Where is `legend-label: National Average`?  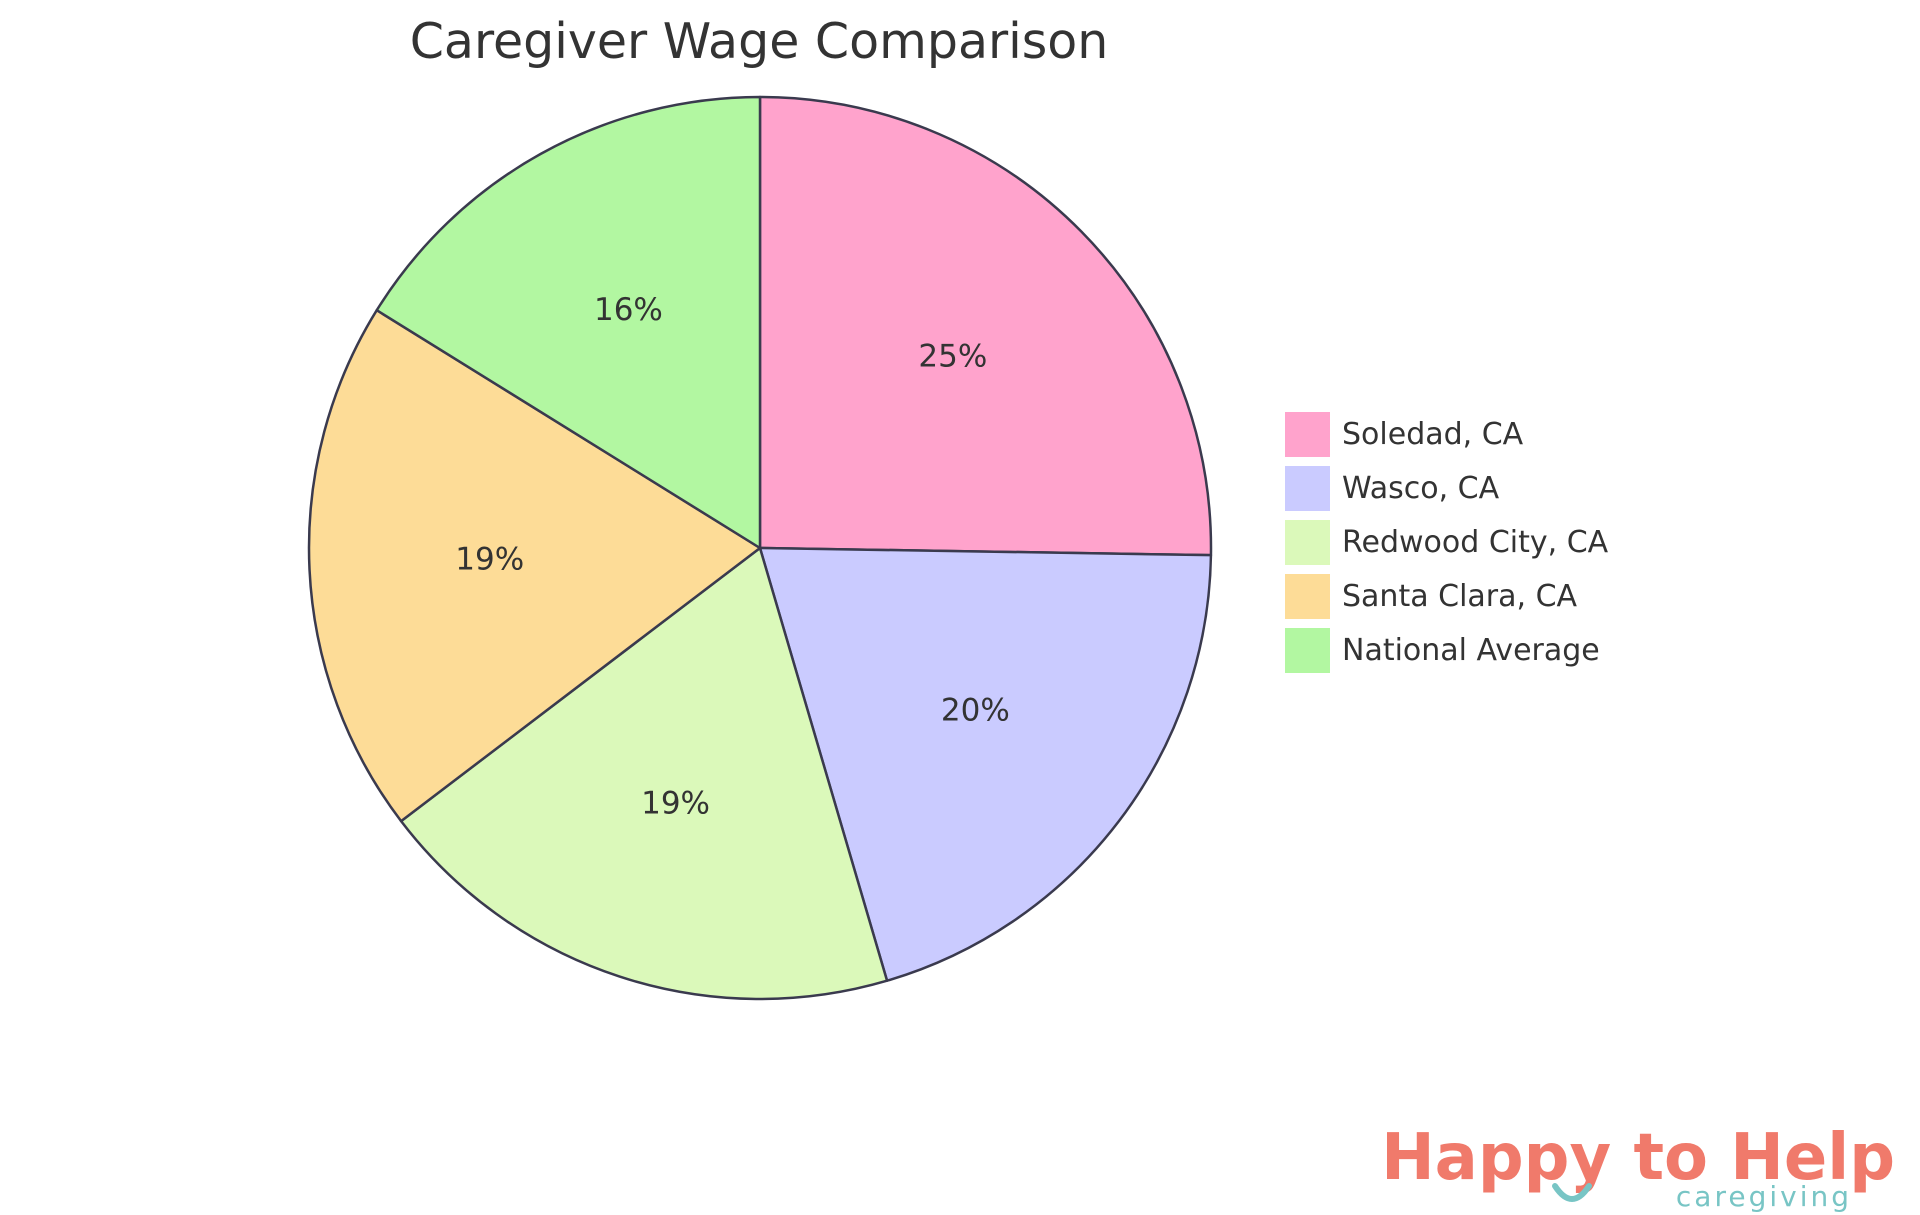
legend-label: National Average is located at coordinates (1471, 650).